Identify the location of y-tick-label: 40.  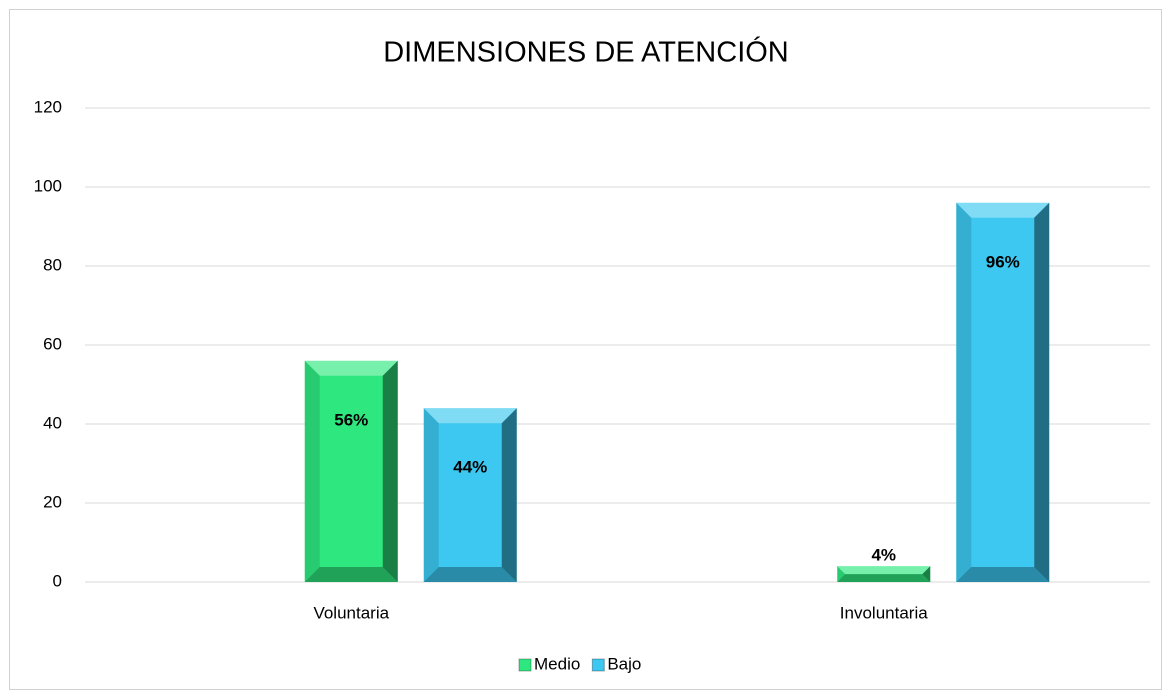
(52, 422).